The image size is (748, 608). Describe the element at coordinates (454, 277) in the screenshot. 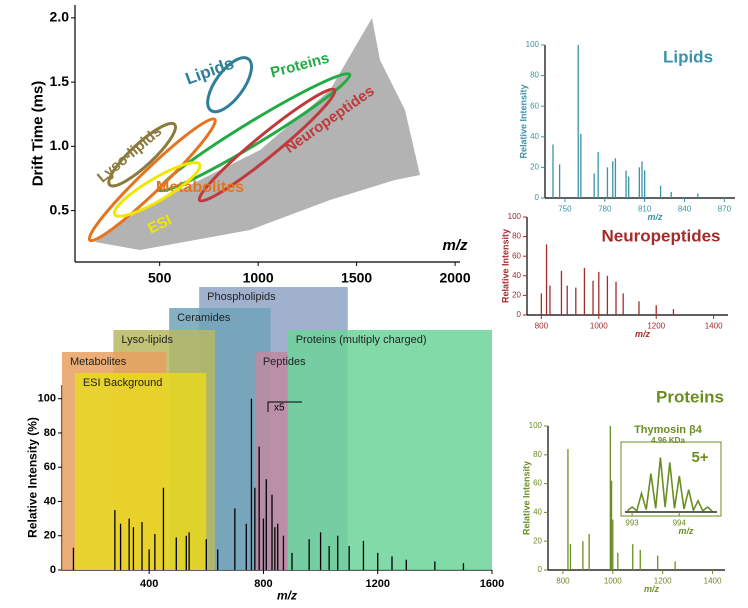

I see `x-tick-label: 2000` at that location.